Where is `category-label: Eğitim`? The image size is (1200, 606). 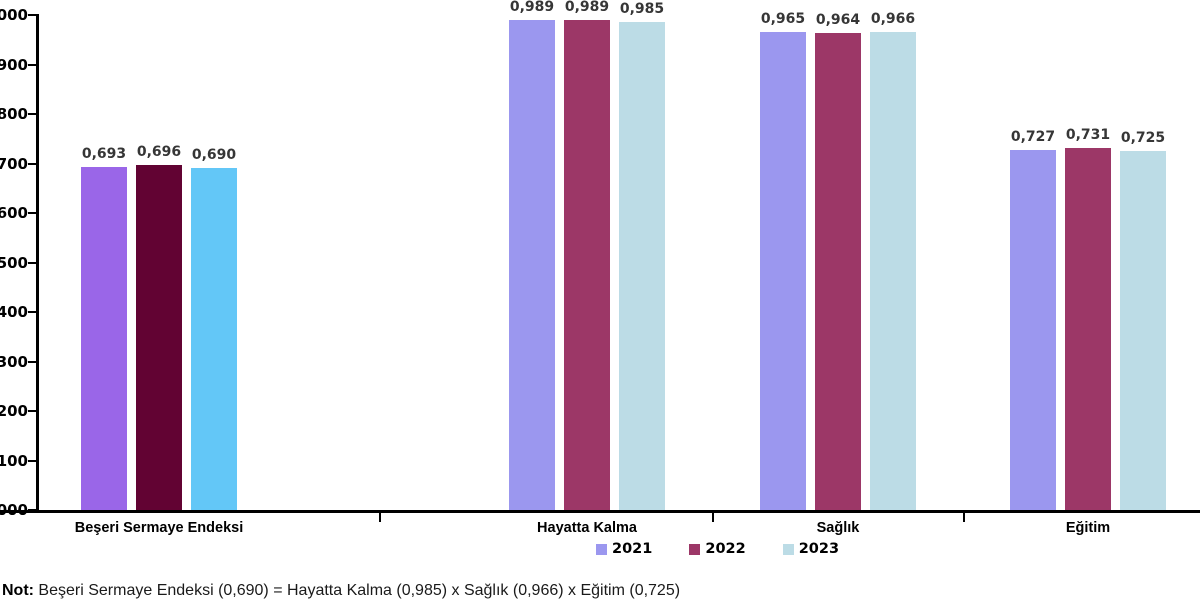 category-label: Eğitim is located at coordinates (1088, 528).